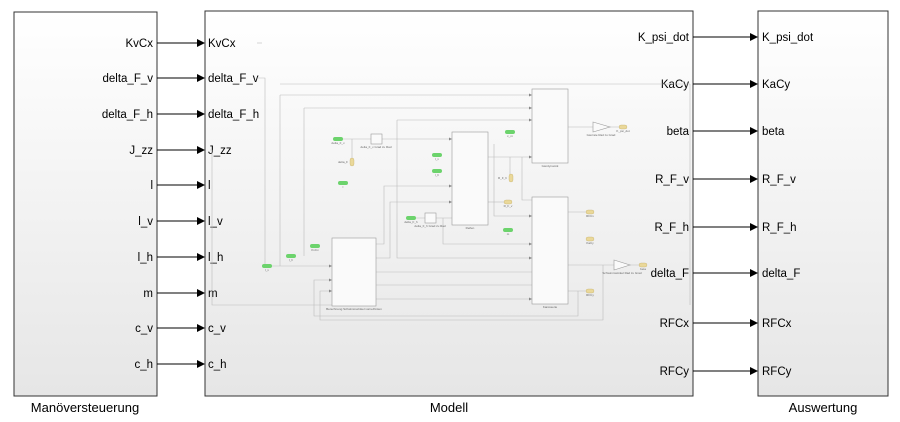  I want to click on gain-gierrate, so click(602, 127).